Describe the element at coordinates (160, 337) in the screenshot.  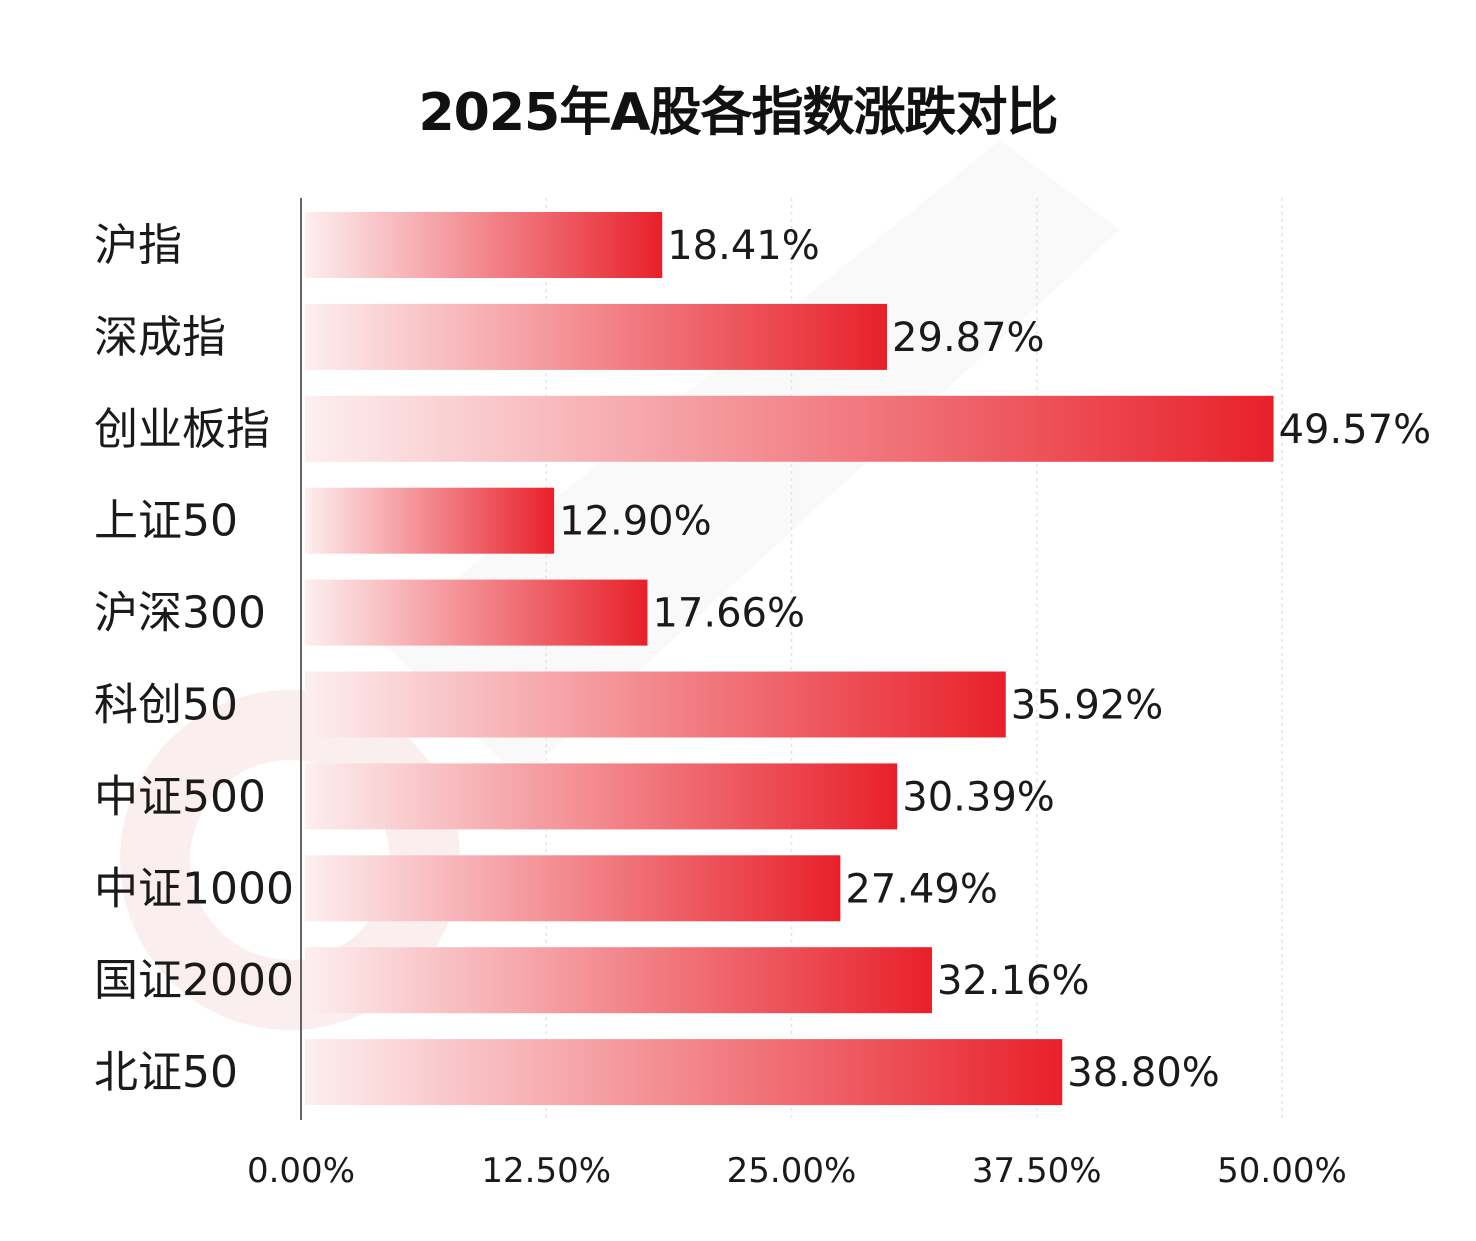
I see `category-label: 深成指` at that location.